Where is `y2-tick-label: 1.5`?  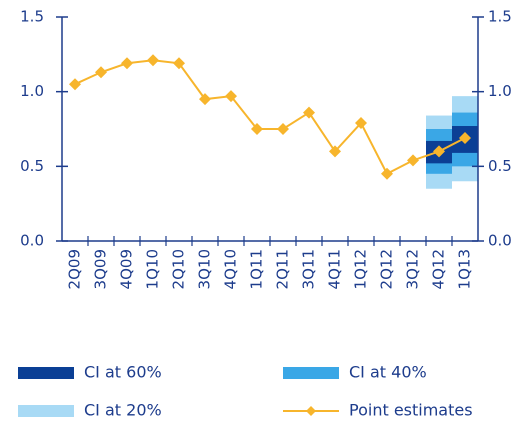
y2-tick-label: 1.5 is located at coordinates (500, 17).